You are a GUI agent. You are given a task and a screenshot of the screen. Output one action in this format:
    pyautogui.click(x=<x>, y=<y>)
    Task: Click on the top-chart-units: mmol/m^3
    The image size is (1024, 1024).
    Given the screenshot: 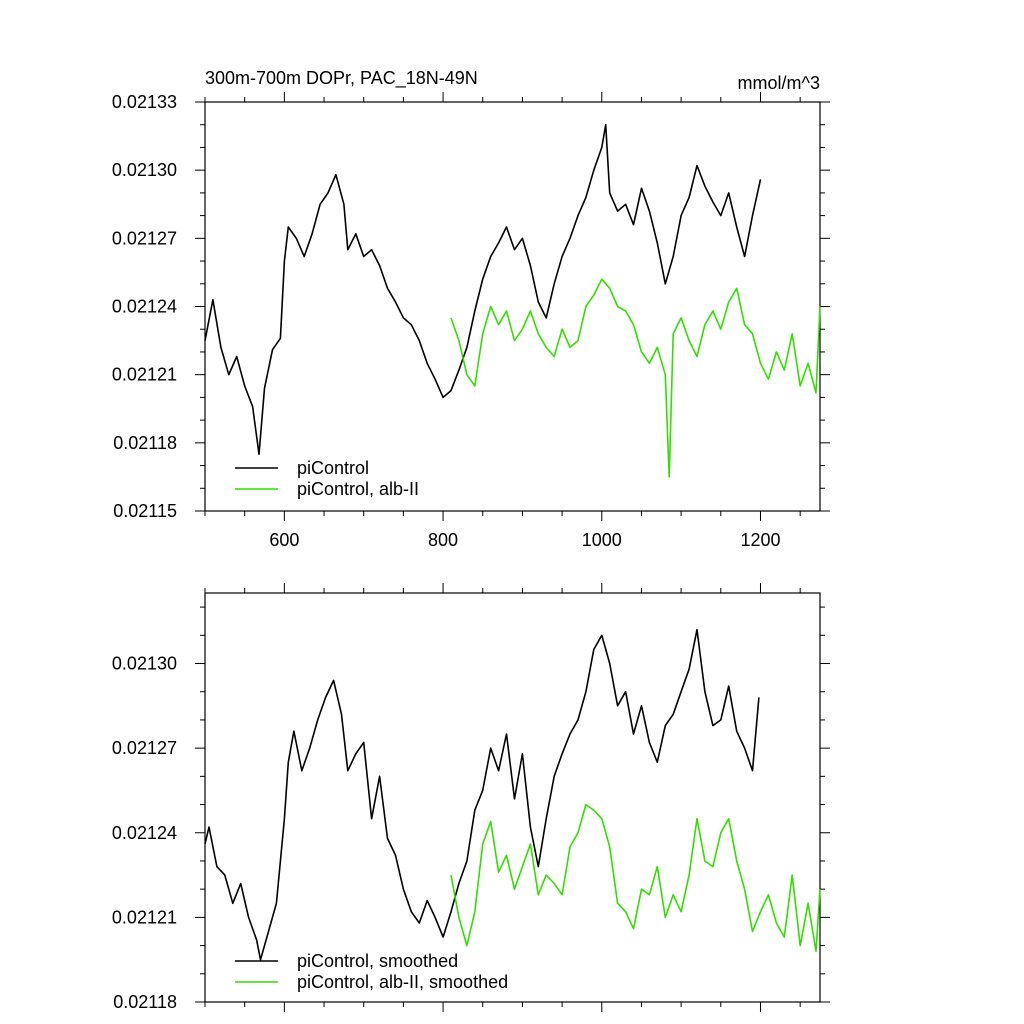 What is the action you would take?
    pyautogui.click(x=779, y=83)
    